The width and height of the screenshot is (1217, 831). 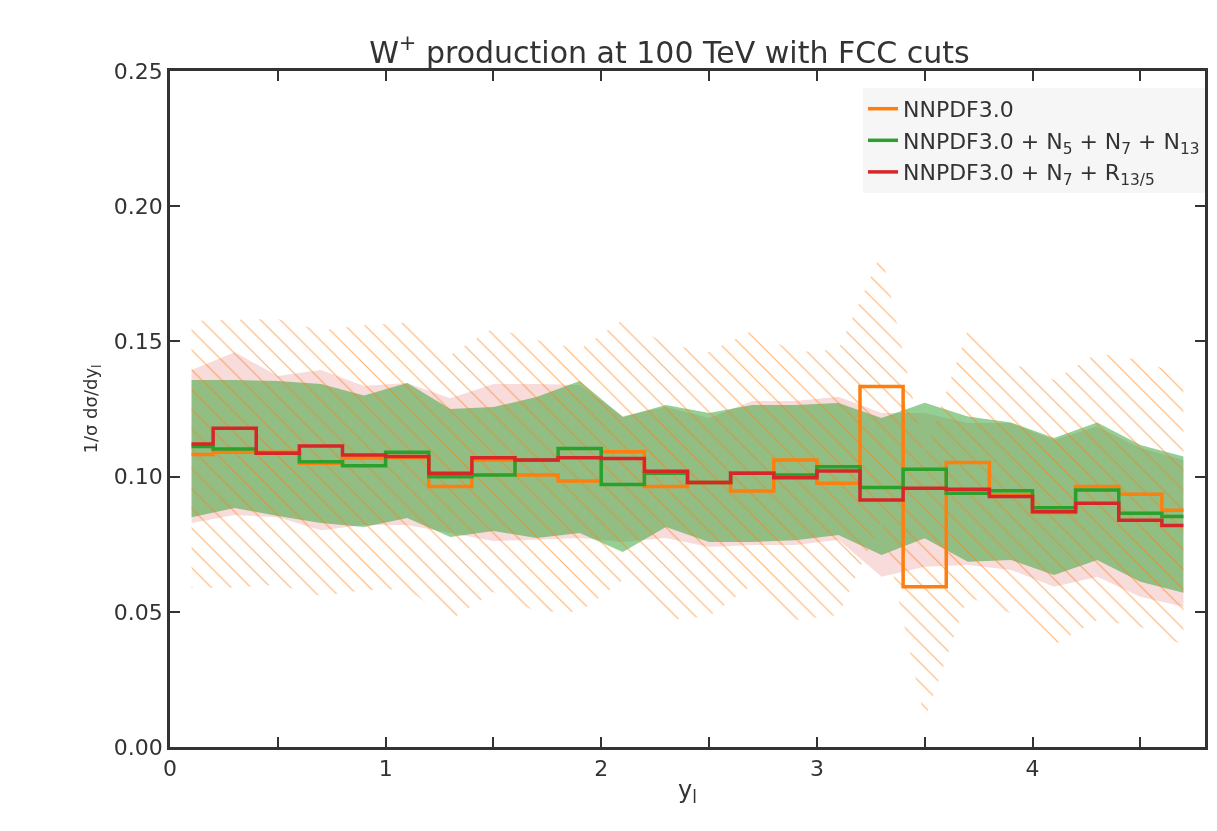 I want to click on y-tick-label: 0.25, so click(x=138, y=71).